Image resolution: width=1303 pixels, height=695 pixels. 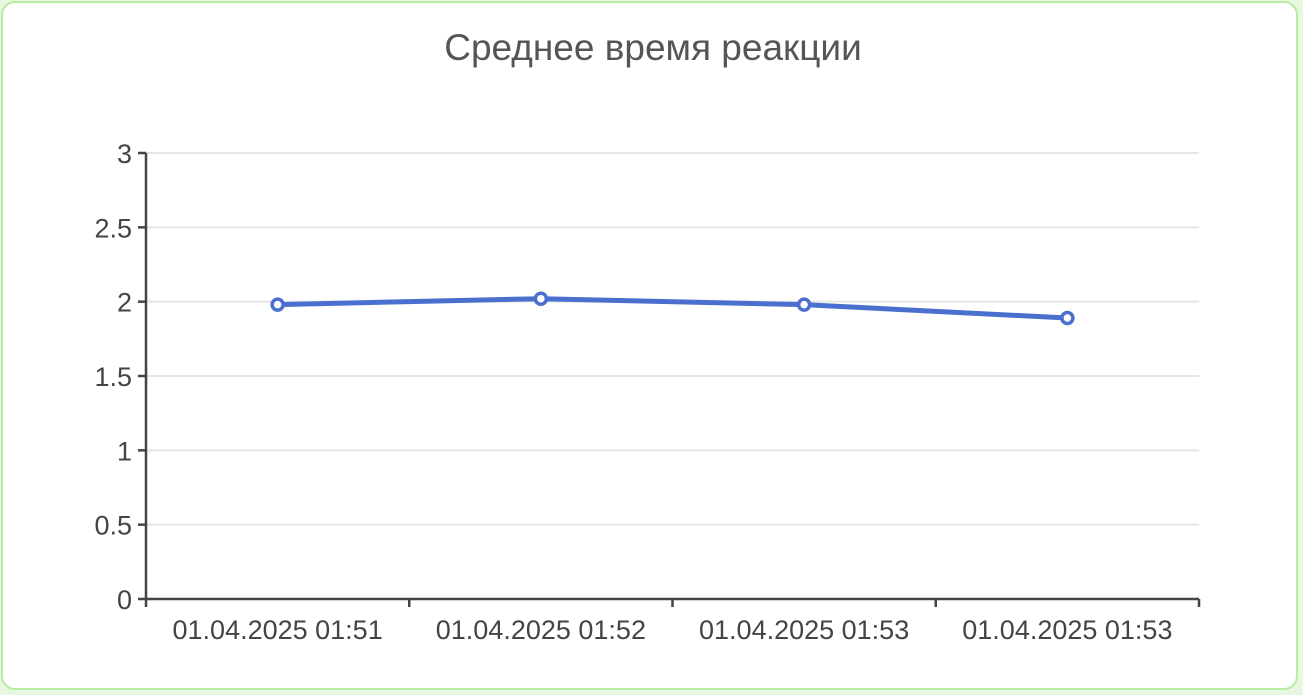 What do you see at coordinates (113, 377) in the screenshot?
I see `y-tick-label: 1.5` at bounding box center [113, 377].